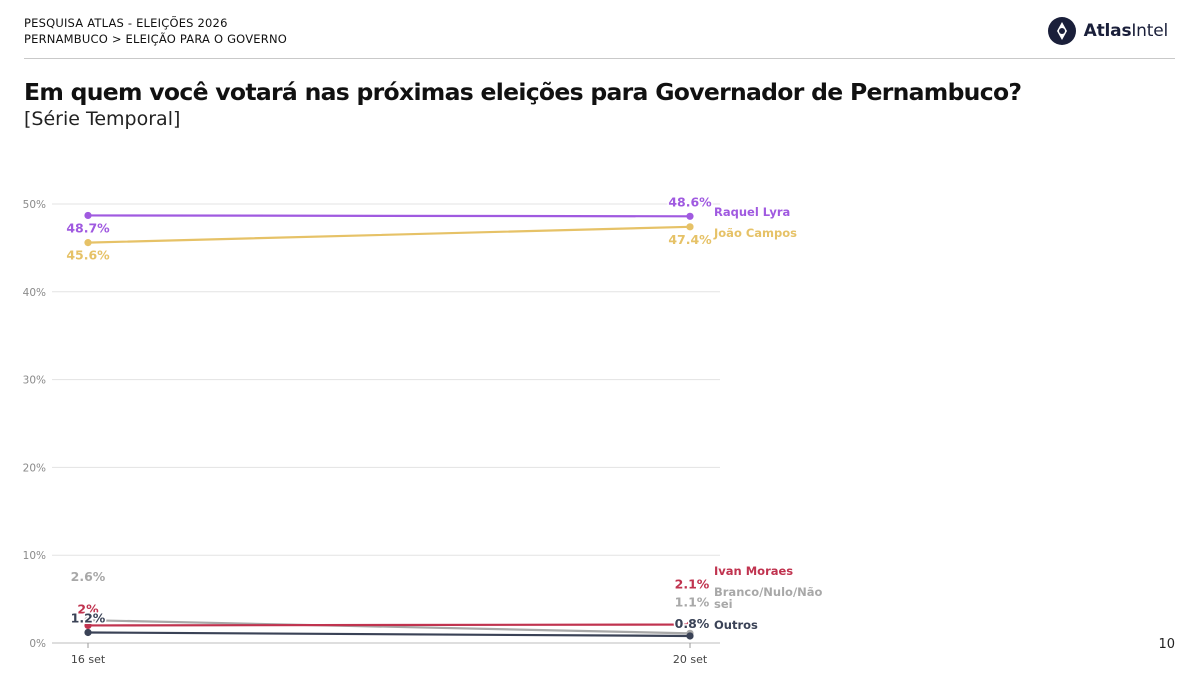 The width and height of the screenshot is (1200, 675). What do you see at coordinates (34, 205) in the screenshot?
I see `y-tick-label: 50%` at bounding box center [34, 205].